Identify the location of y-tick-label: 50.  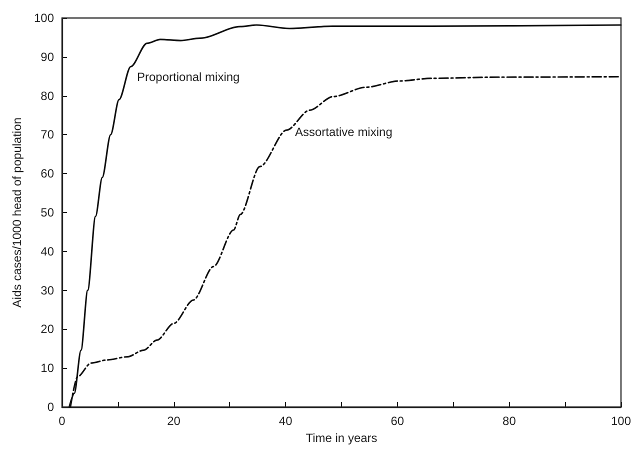
(47, 213).